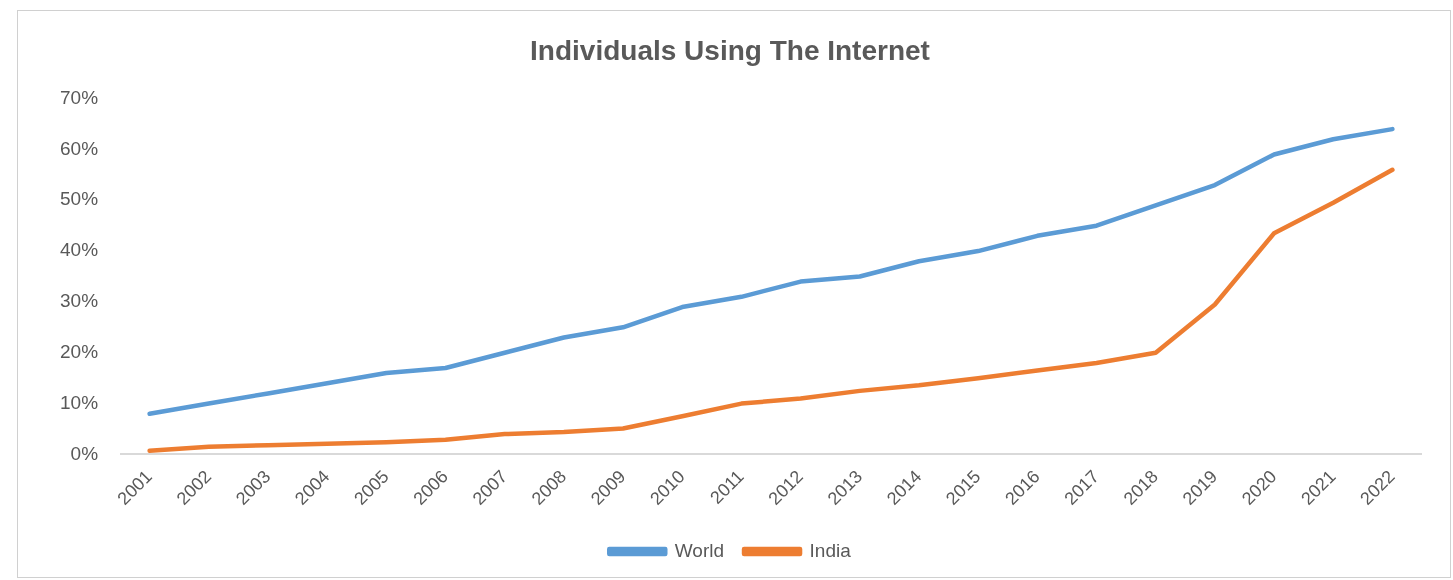 Image resolution: width=1453 pixels, height=580 pixels. Describe the element at coordinates (699, 550) in the screenshot. I see `legend-label: World` at that location.